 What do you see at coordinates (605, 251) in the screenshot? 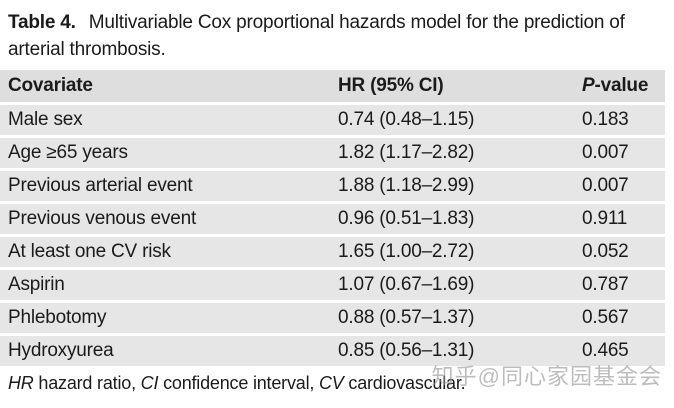
I see `p-value-cell: 0.052` at bounding box center [605, 251].